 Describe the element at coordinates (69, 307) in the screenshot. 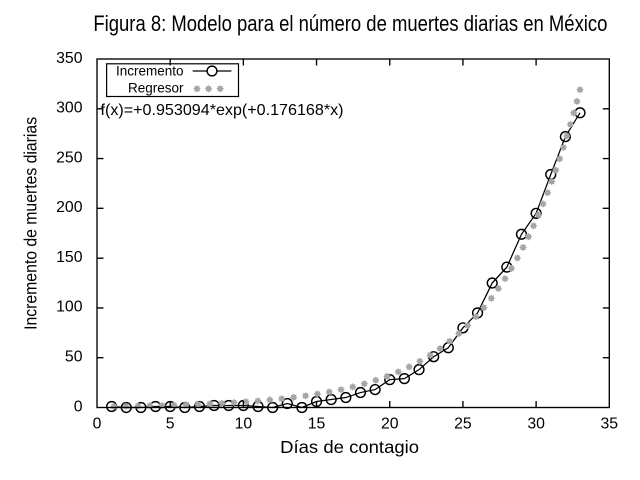

I see `svg-text: 100` at that location.